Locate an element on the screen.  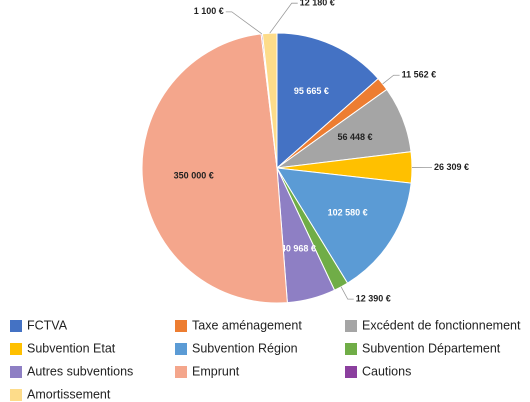
data-label: 56 448 € is located at coordinates (354, 137).